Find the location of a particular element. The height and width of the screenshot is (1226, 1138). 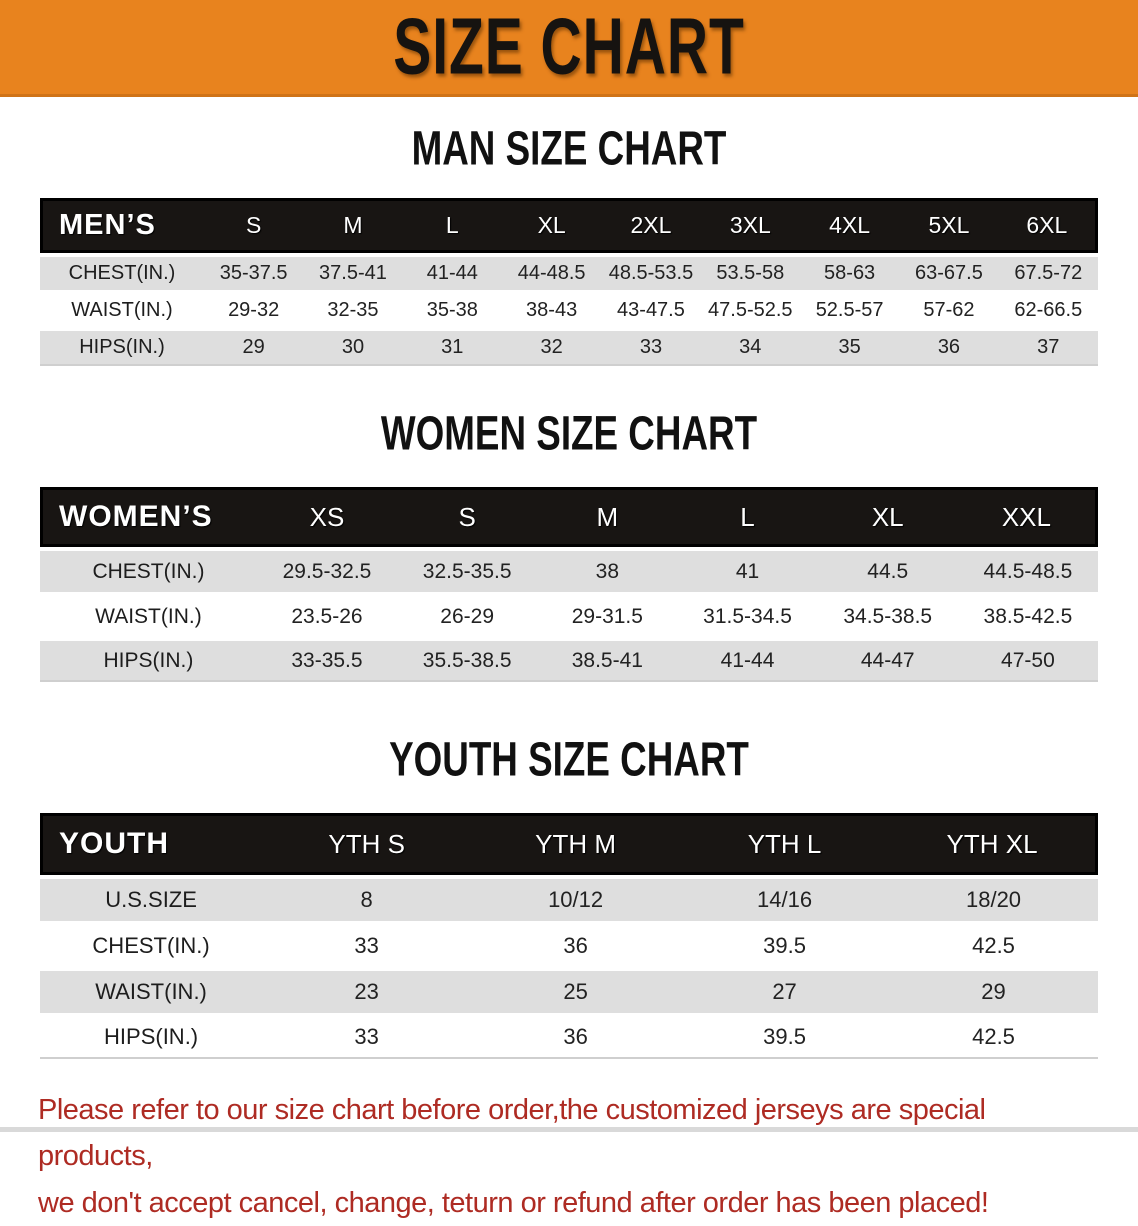

banner: SIZE CHART is located at coordinates (569, 48).